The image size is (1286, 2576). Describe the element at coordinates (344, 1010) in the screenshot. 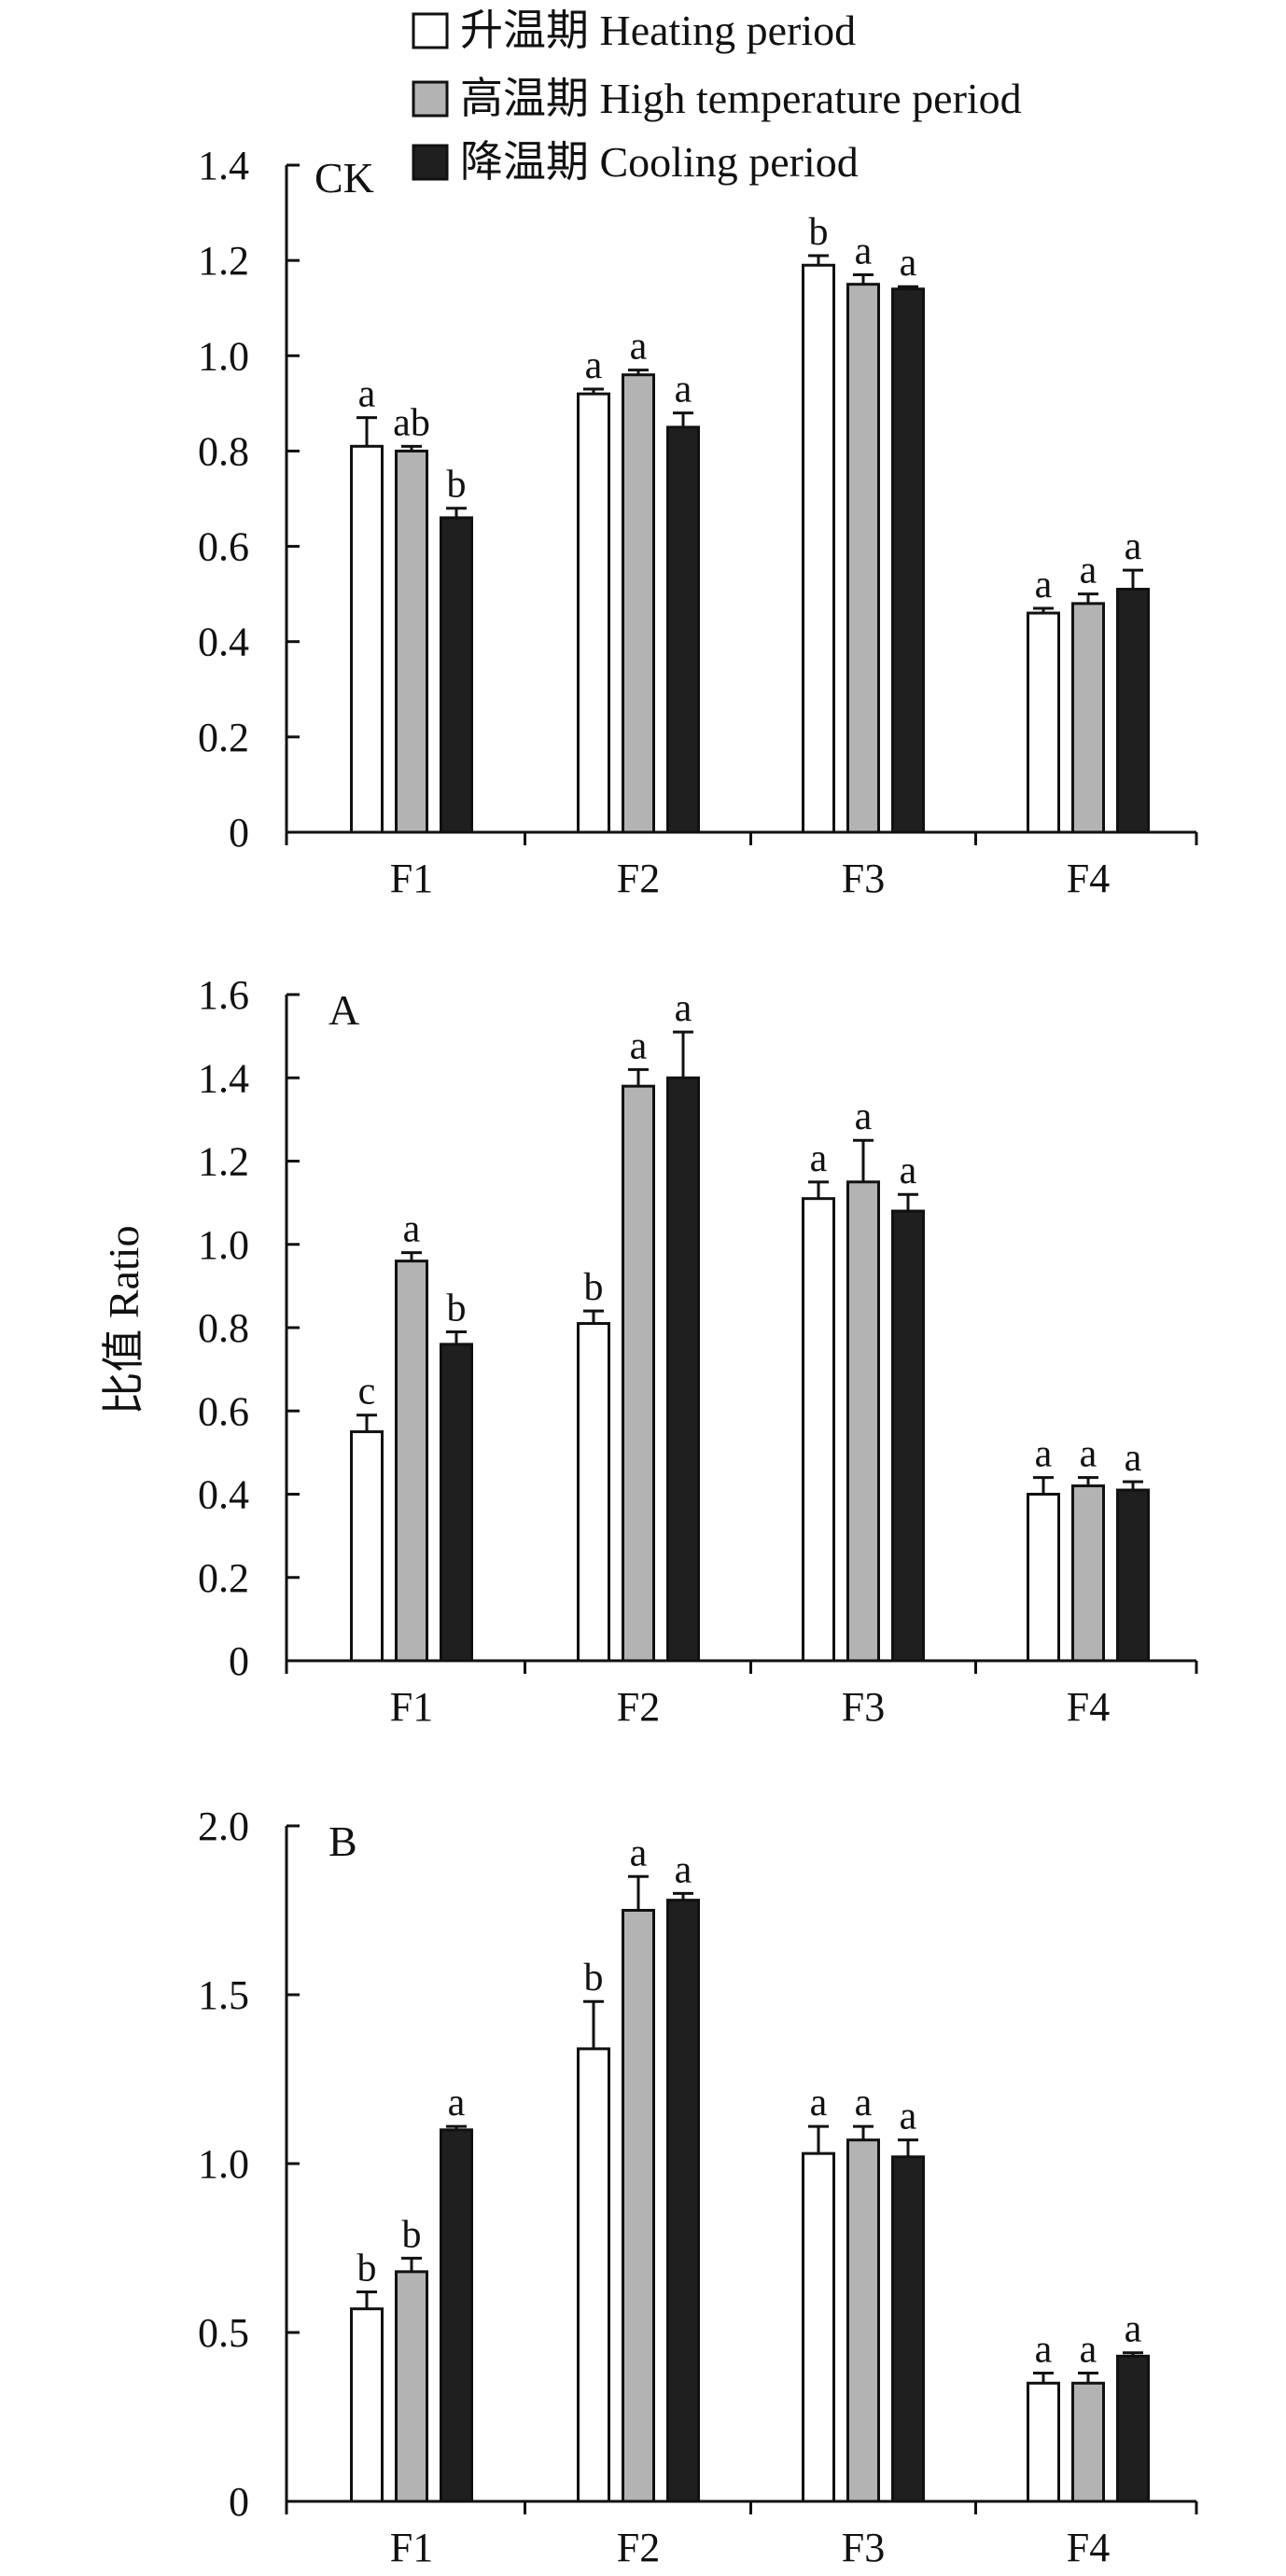

I see `panel-title: A` at that location.